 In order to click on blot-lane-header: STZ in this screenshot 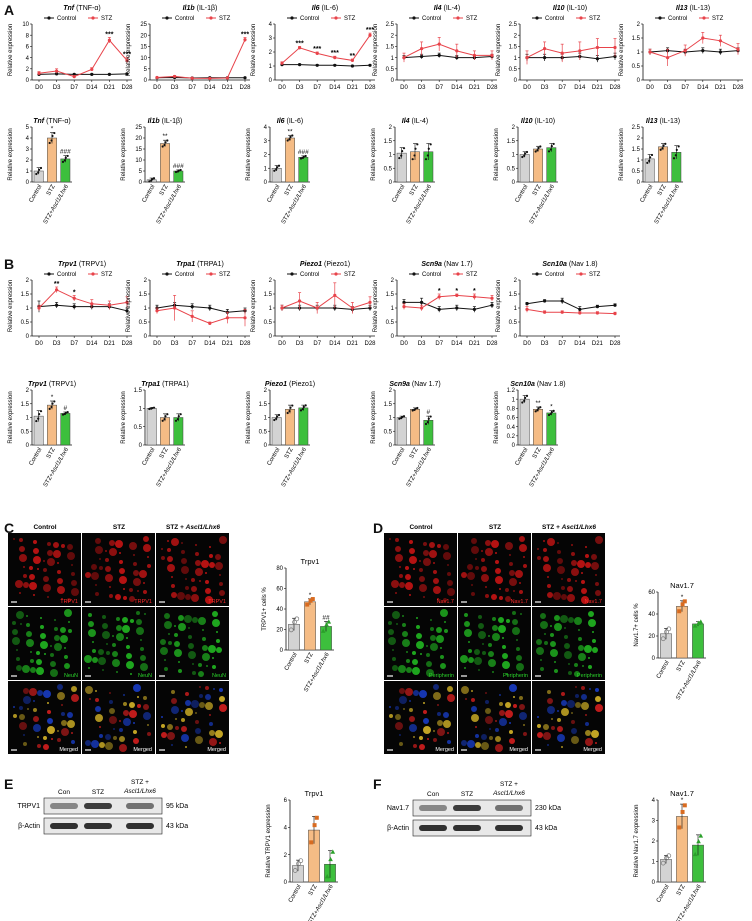, I will do `click(467, 794)`.